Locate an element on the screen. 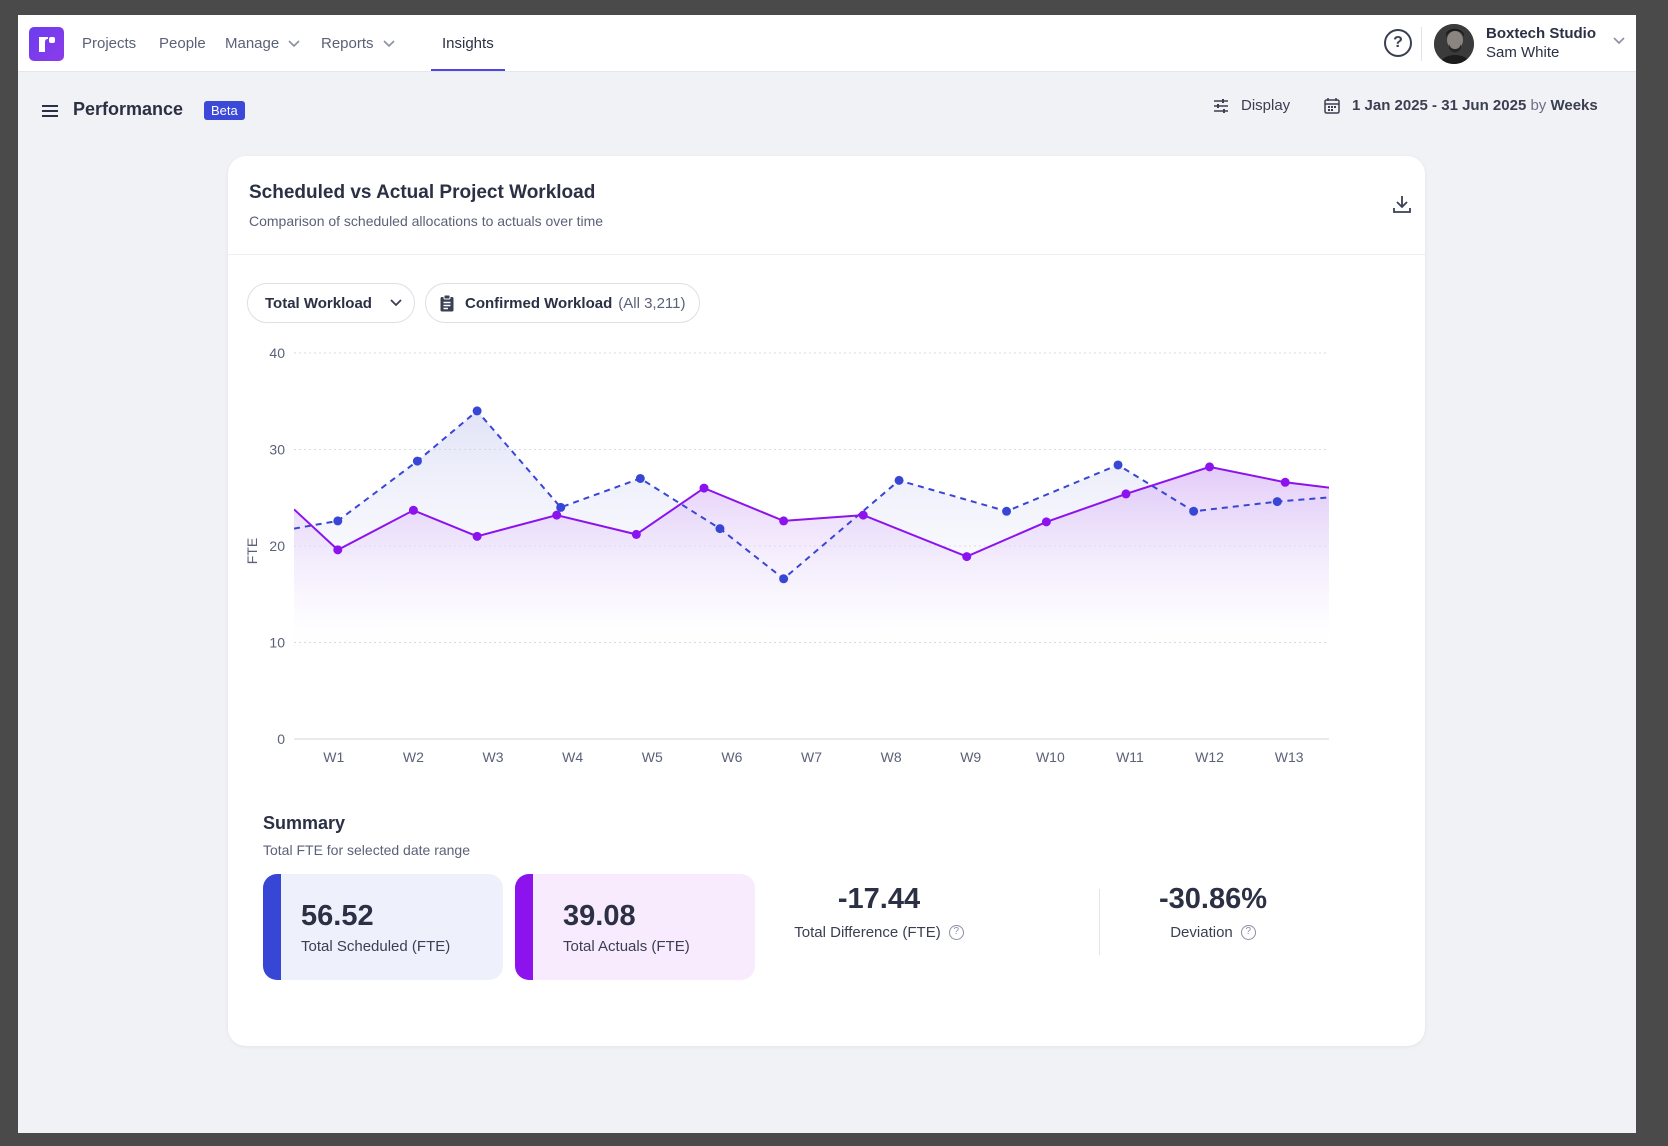 Image resolution: width=1668 pixels, height=1146 pixels. avatar is located at coordinates (1454, 44).